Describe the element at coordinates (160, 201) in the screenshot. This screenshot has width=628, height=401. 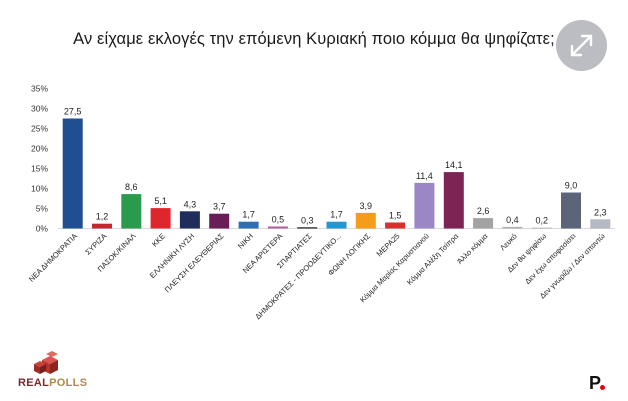
I see `data-label: 5,1` at that location.